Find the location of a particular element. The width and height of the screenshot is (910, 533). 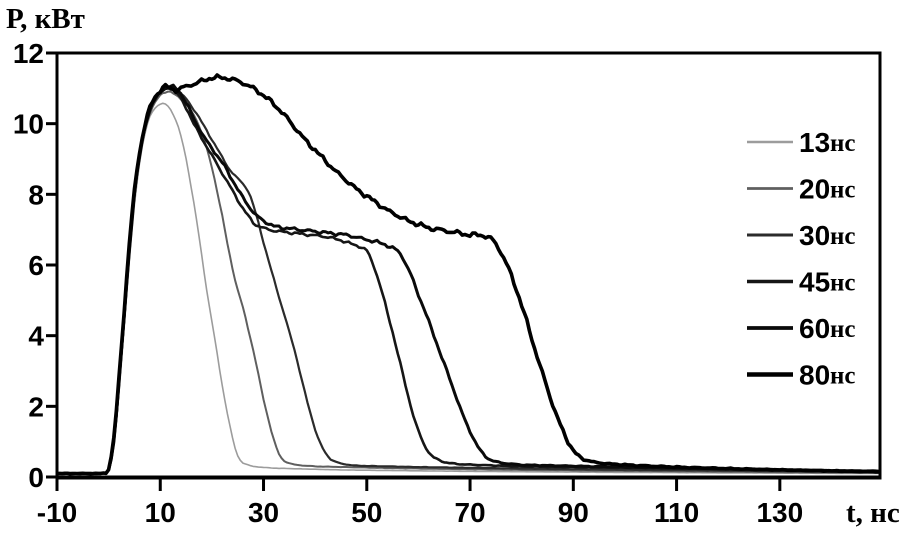

x-tick-label: -10 is located at coordinates (57, 512).